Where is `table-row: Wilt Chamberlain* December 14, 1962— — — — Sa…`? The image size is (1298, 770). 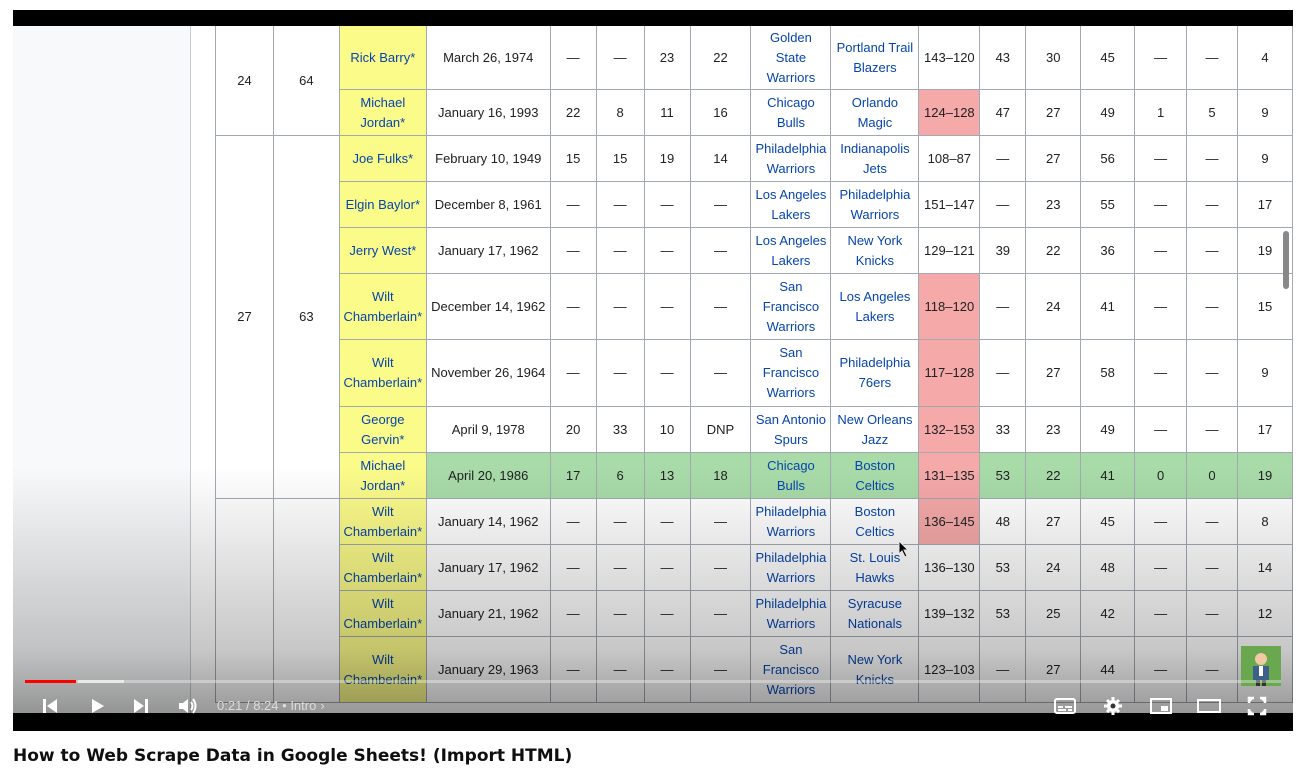 table-row: Wilt Chamberlain* December 14, 1962— — — — Sa… is located at coordinates (754, 306).